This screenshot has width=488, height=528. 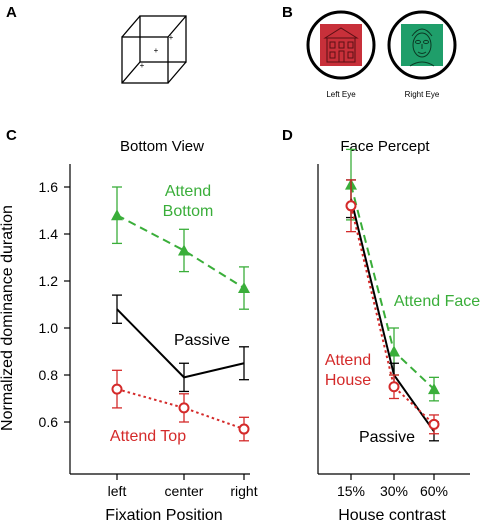 I want to click on series-attend-house, so click(x=392, y=307).